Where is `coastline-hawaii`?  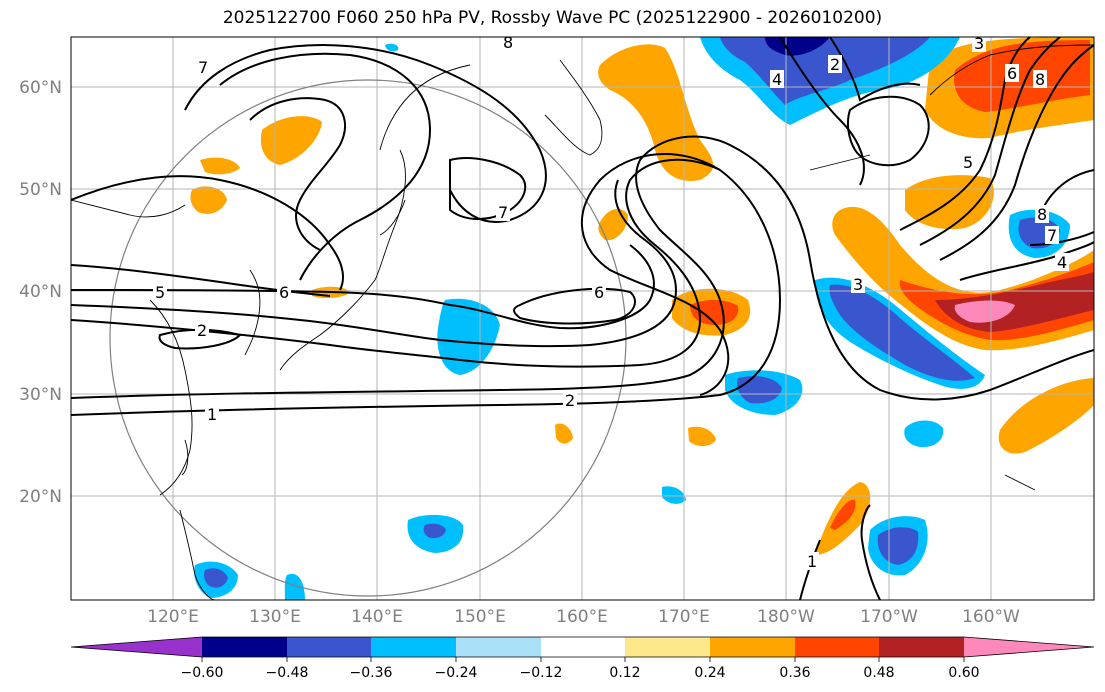
coastline-hawaii is located at coordinates (1020, 482).